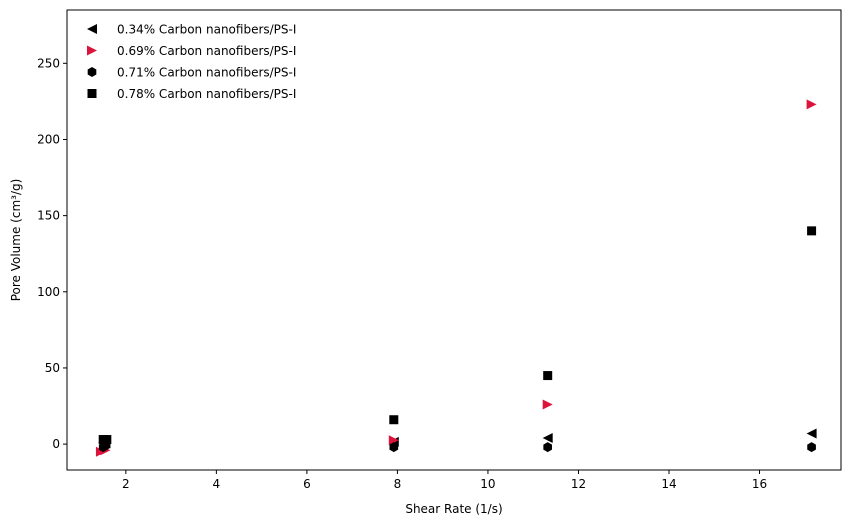 This screenshot has width=850, height=525. Describe the element at coordinates (126, 484) in the screenshot. I see `x-tick-label: 2` at that location.